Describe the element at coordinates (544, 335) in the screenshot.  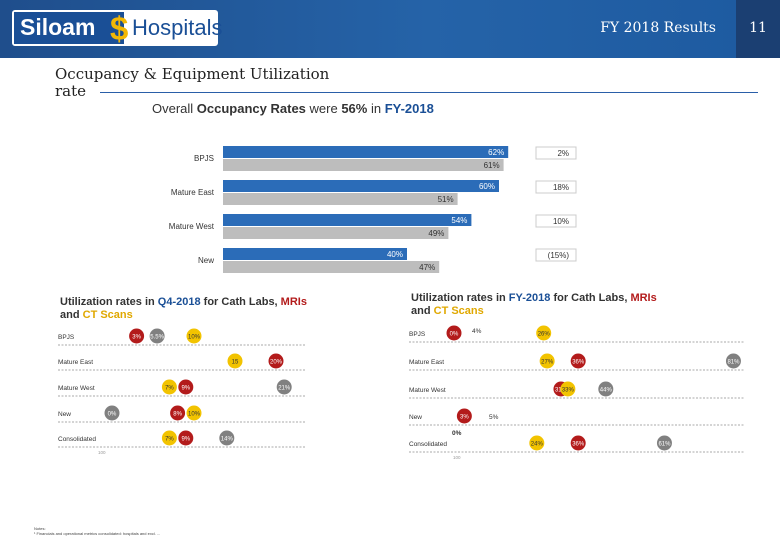
I see `util-dot-label: 26%` at that location.